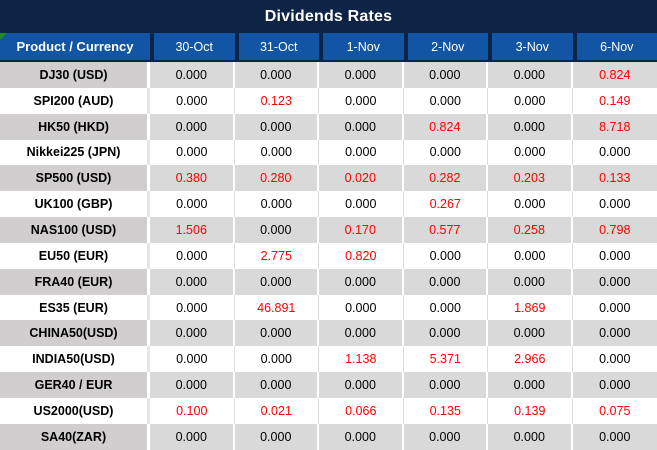 The width and height of the screenshot is (657, 450). What do you see at coordinates (276, 255) in the screenshot?
I see `rate-cell: 2.775` at bounding box center [276, 255].